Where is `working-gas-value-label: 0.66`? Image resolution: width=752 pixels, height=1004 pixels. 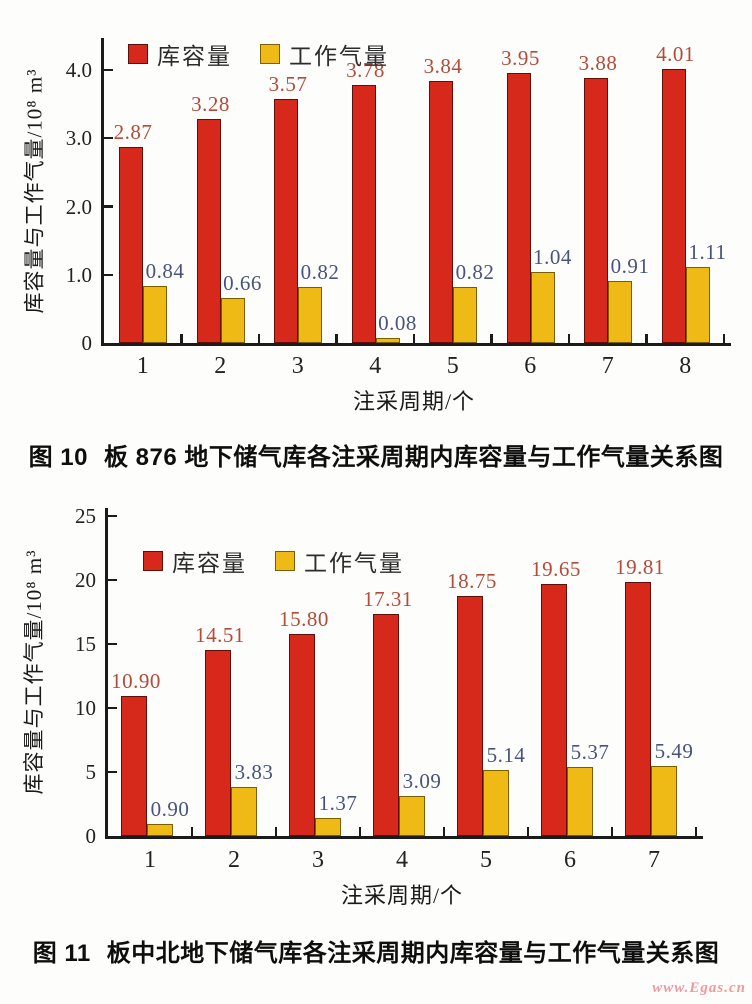
working-gas-value-label: 0.66 is located at coordinates (242, 282).